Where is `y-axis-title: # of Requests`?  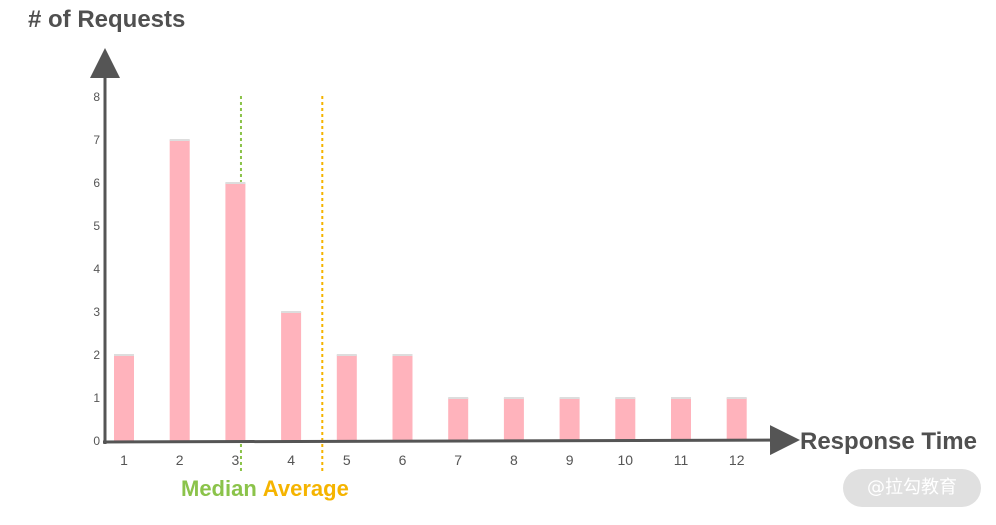 y-axis-title: # of Requests is located at coordinates (107, 19).